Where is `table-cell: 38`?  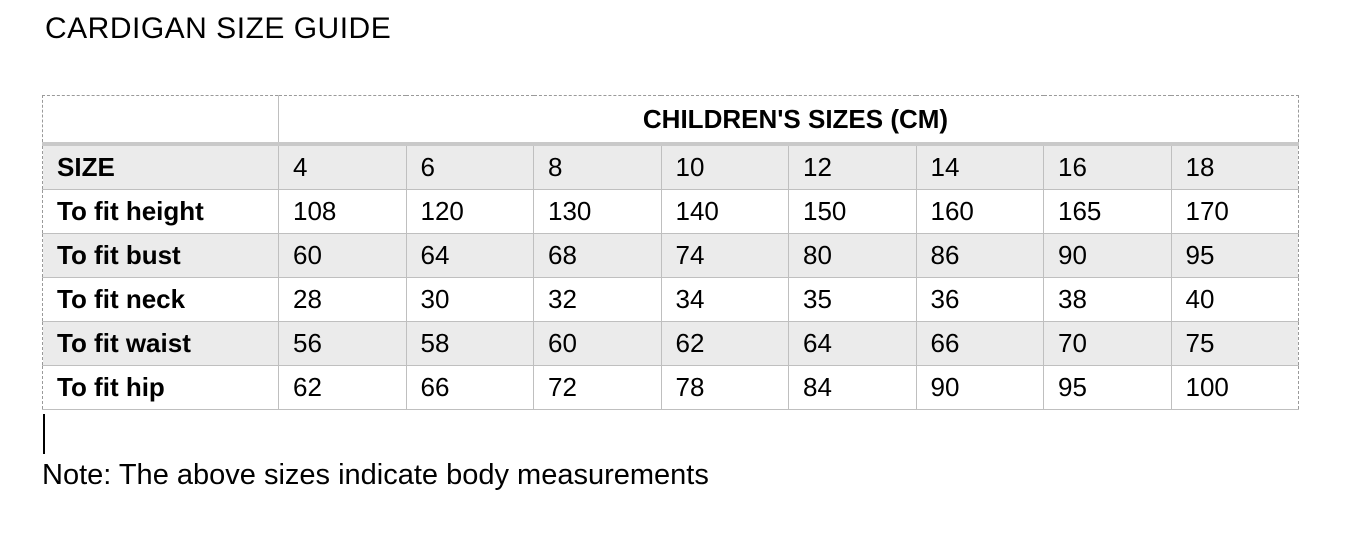 table-cell: 38 is located at coordinates (1107, 299).